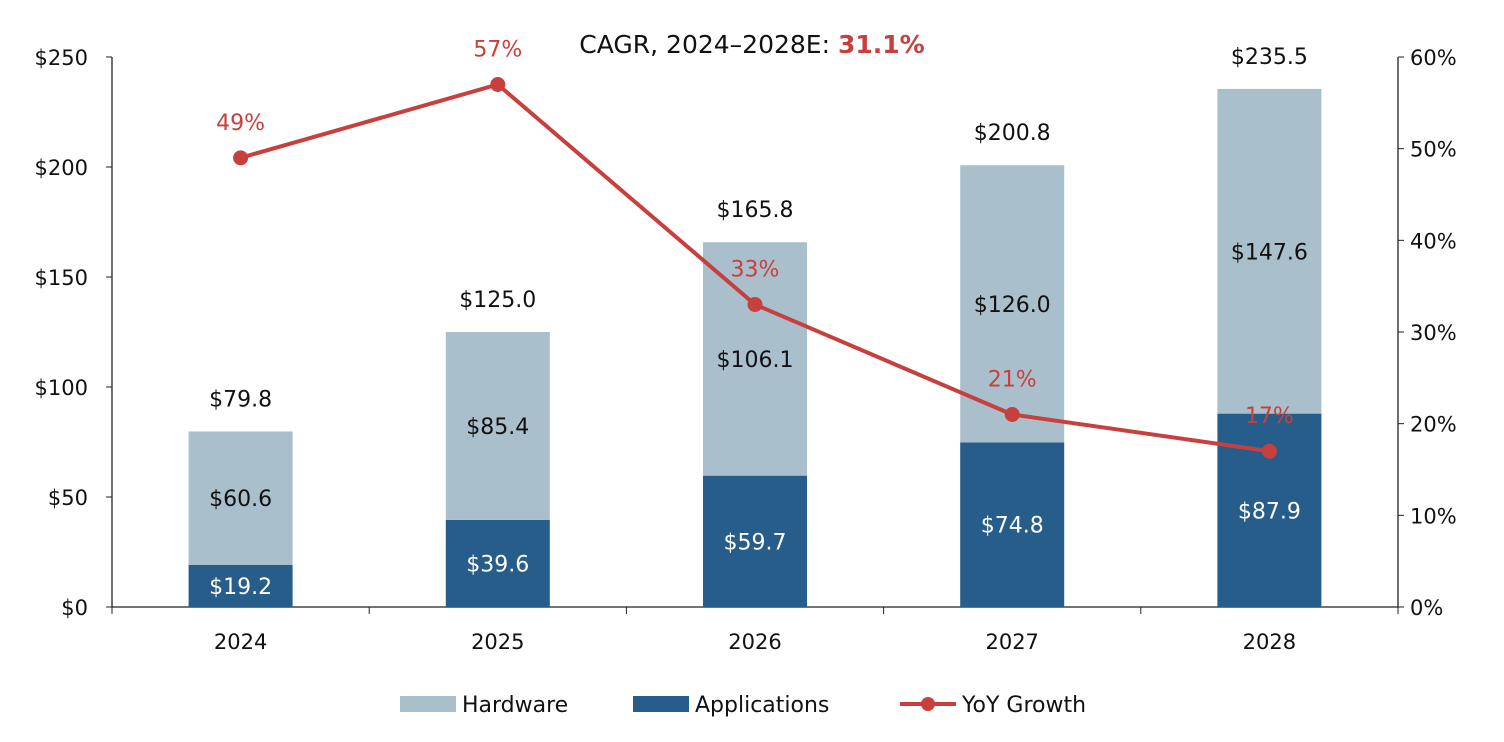 This screenshot has width=1504, height=742. What do you see at coordinates (1023, 705) in the screenshot?
I see `legend-growth: YoY Growth` at bounding box center [1023, 705].